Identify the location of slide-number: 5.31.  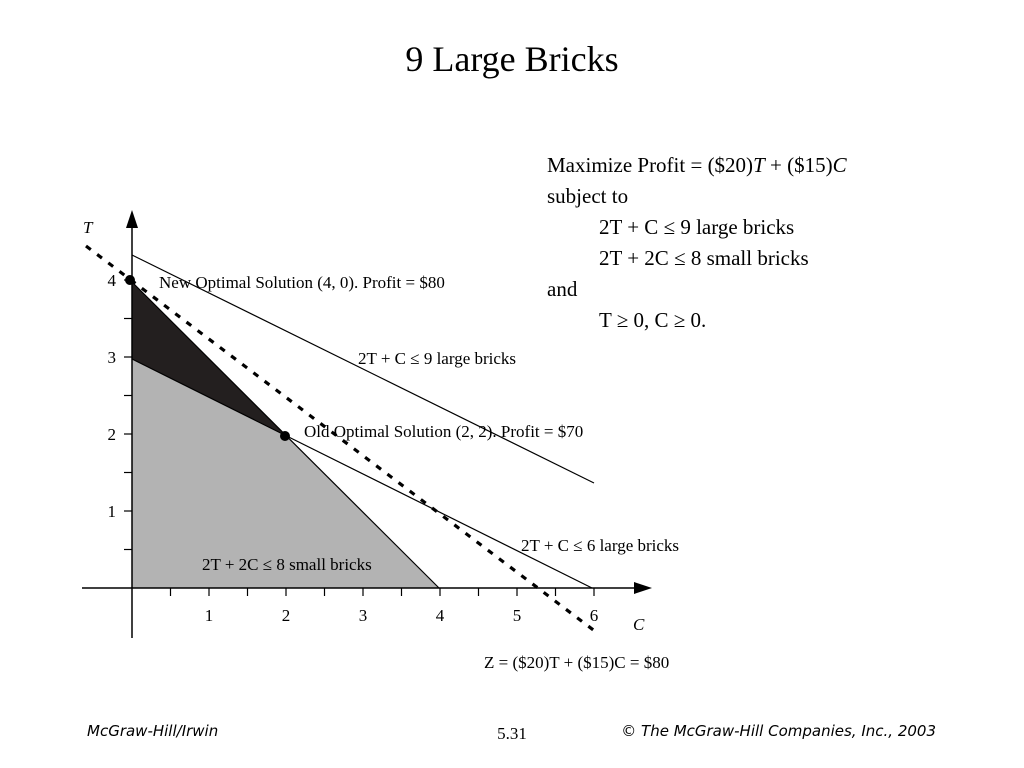
(512, 733).